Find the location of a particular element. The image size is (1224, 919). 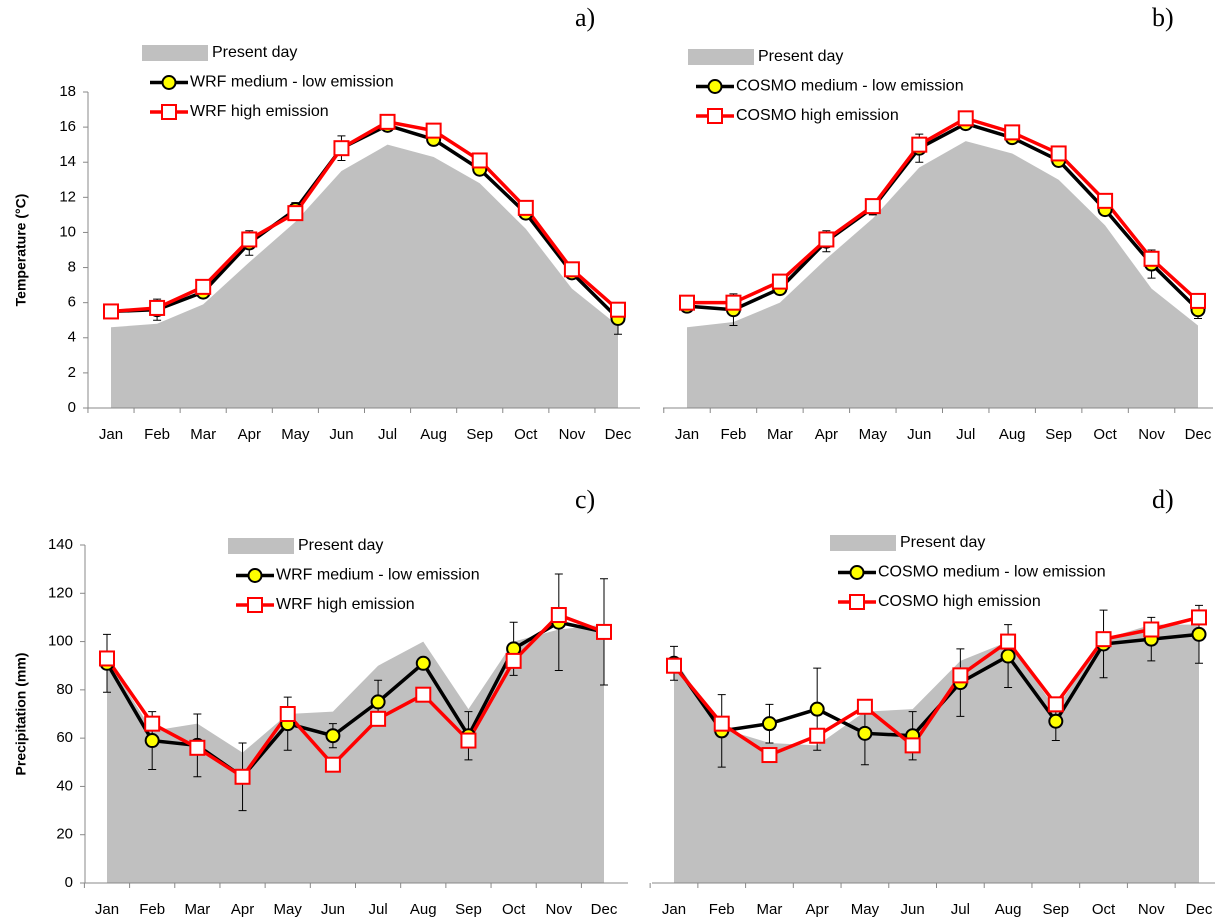

x-tick-label: Dec is located at coordinates (1199, 909).